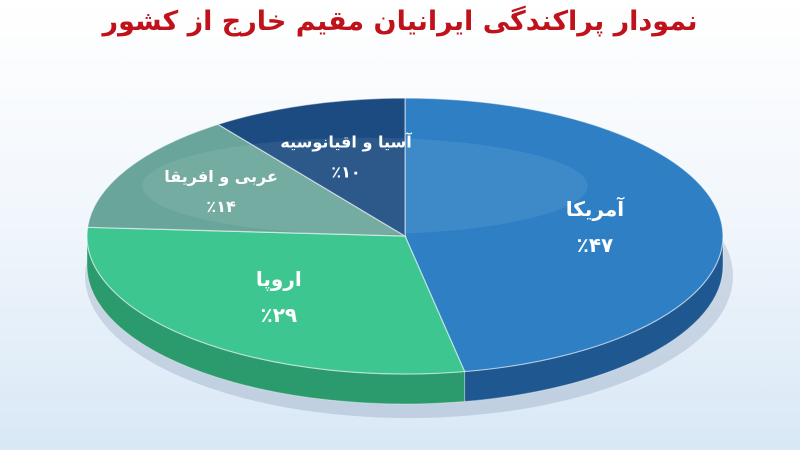 This screenshot has width=800, height=450. What do you see at coordinates (346, 141) in the screenshot?
I see `slice-label-asia-oceania: آسیا و اقیانوسیه` at bounding box center [346, 141].